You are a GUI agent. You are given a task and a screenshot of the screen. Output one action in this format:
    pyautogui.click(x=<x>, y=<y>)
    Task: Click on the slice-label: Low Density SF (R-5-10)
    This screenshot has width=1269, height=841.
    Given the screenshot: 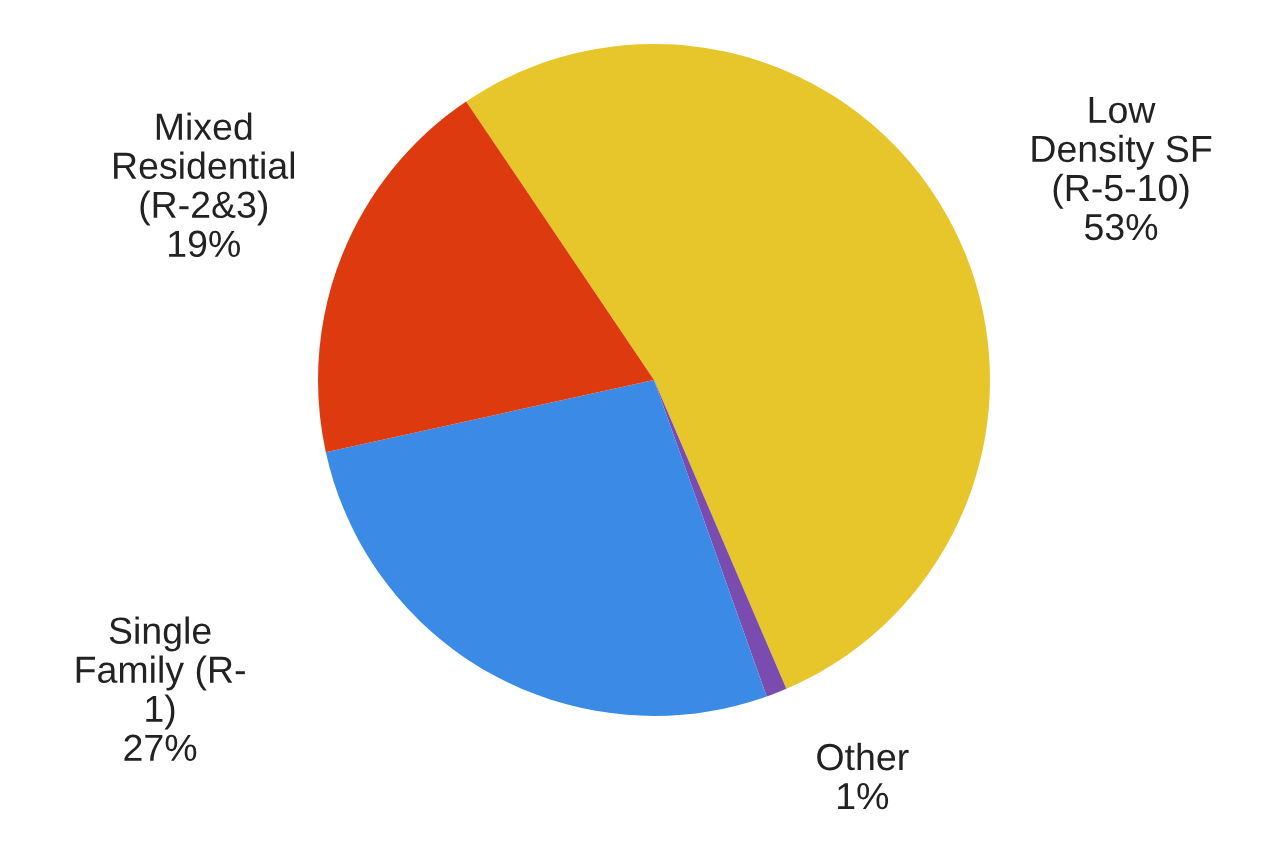 What is the action you would take?
    pyautogui.click(x=1122, y=153)
    